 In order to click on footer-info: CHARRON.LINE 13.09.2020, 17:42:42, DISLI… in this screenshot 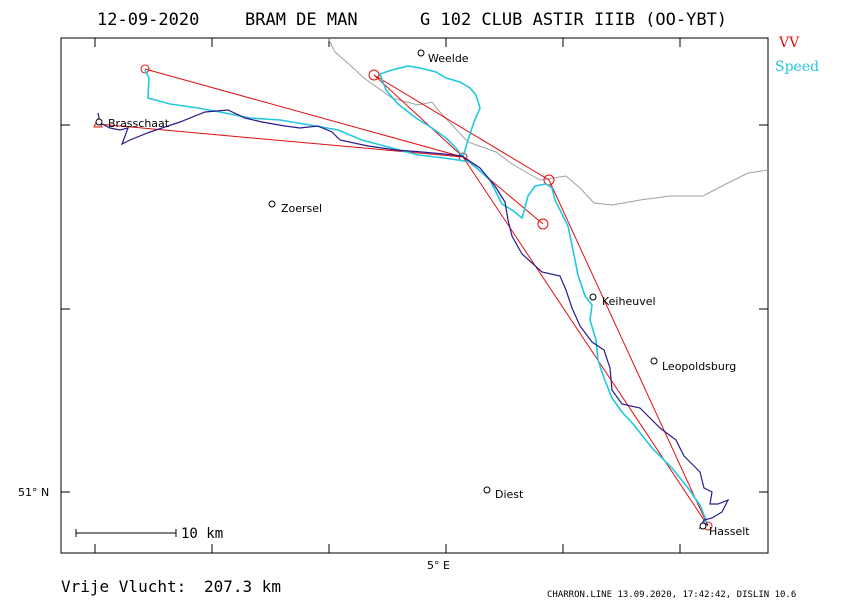, I will do `click(671, 595)`.